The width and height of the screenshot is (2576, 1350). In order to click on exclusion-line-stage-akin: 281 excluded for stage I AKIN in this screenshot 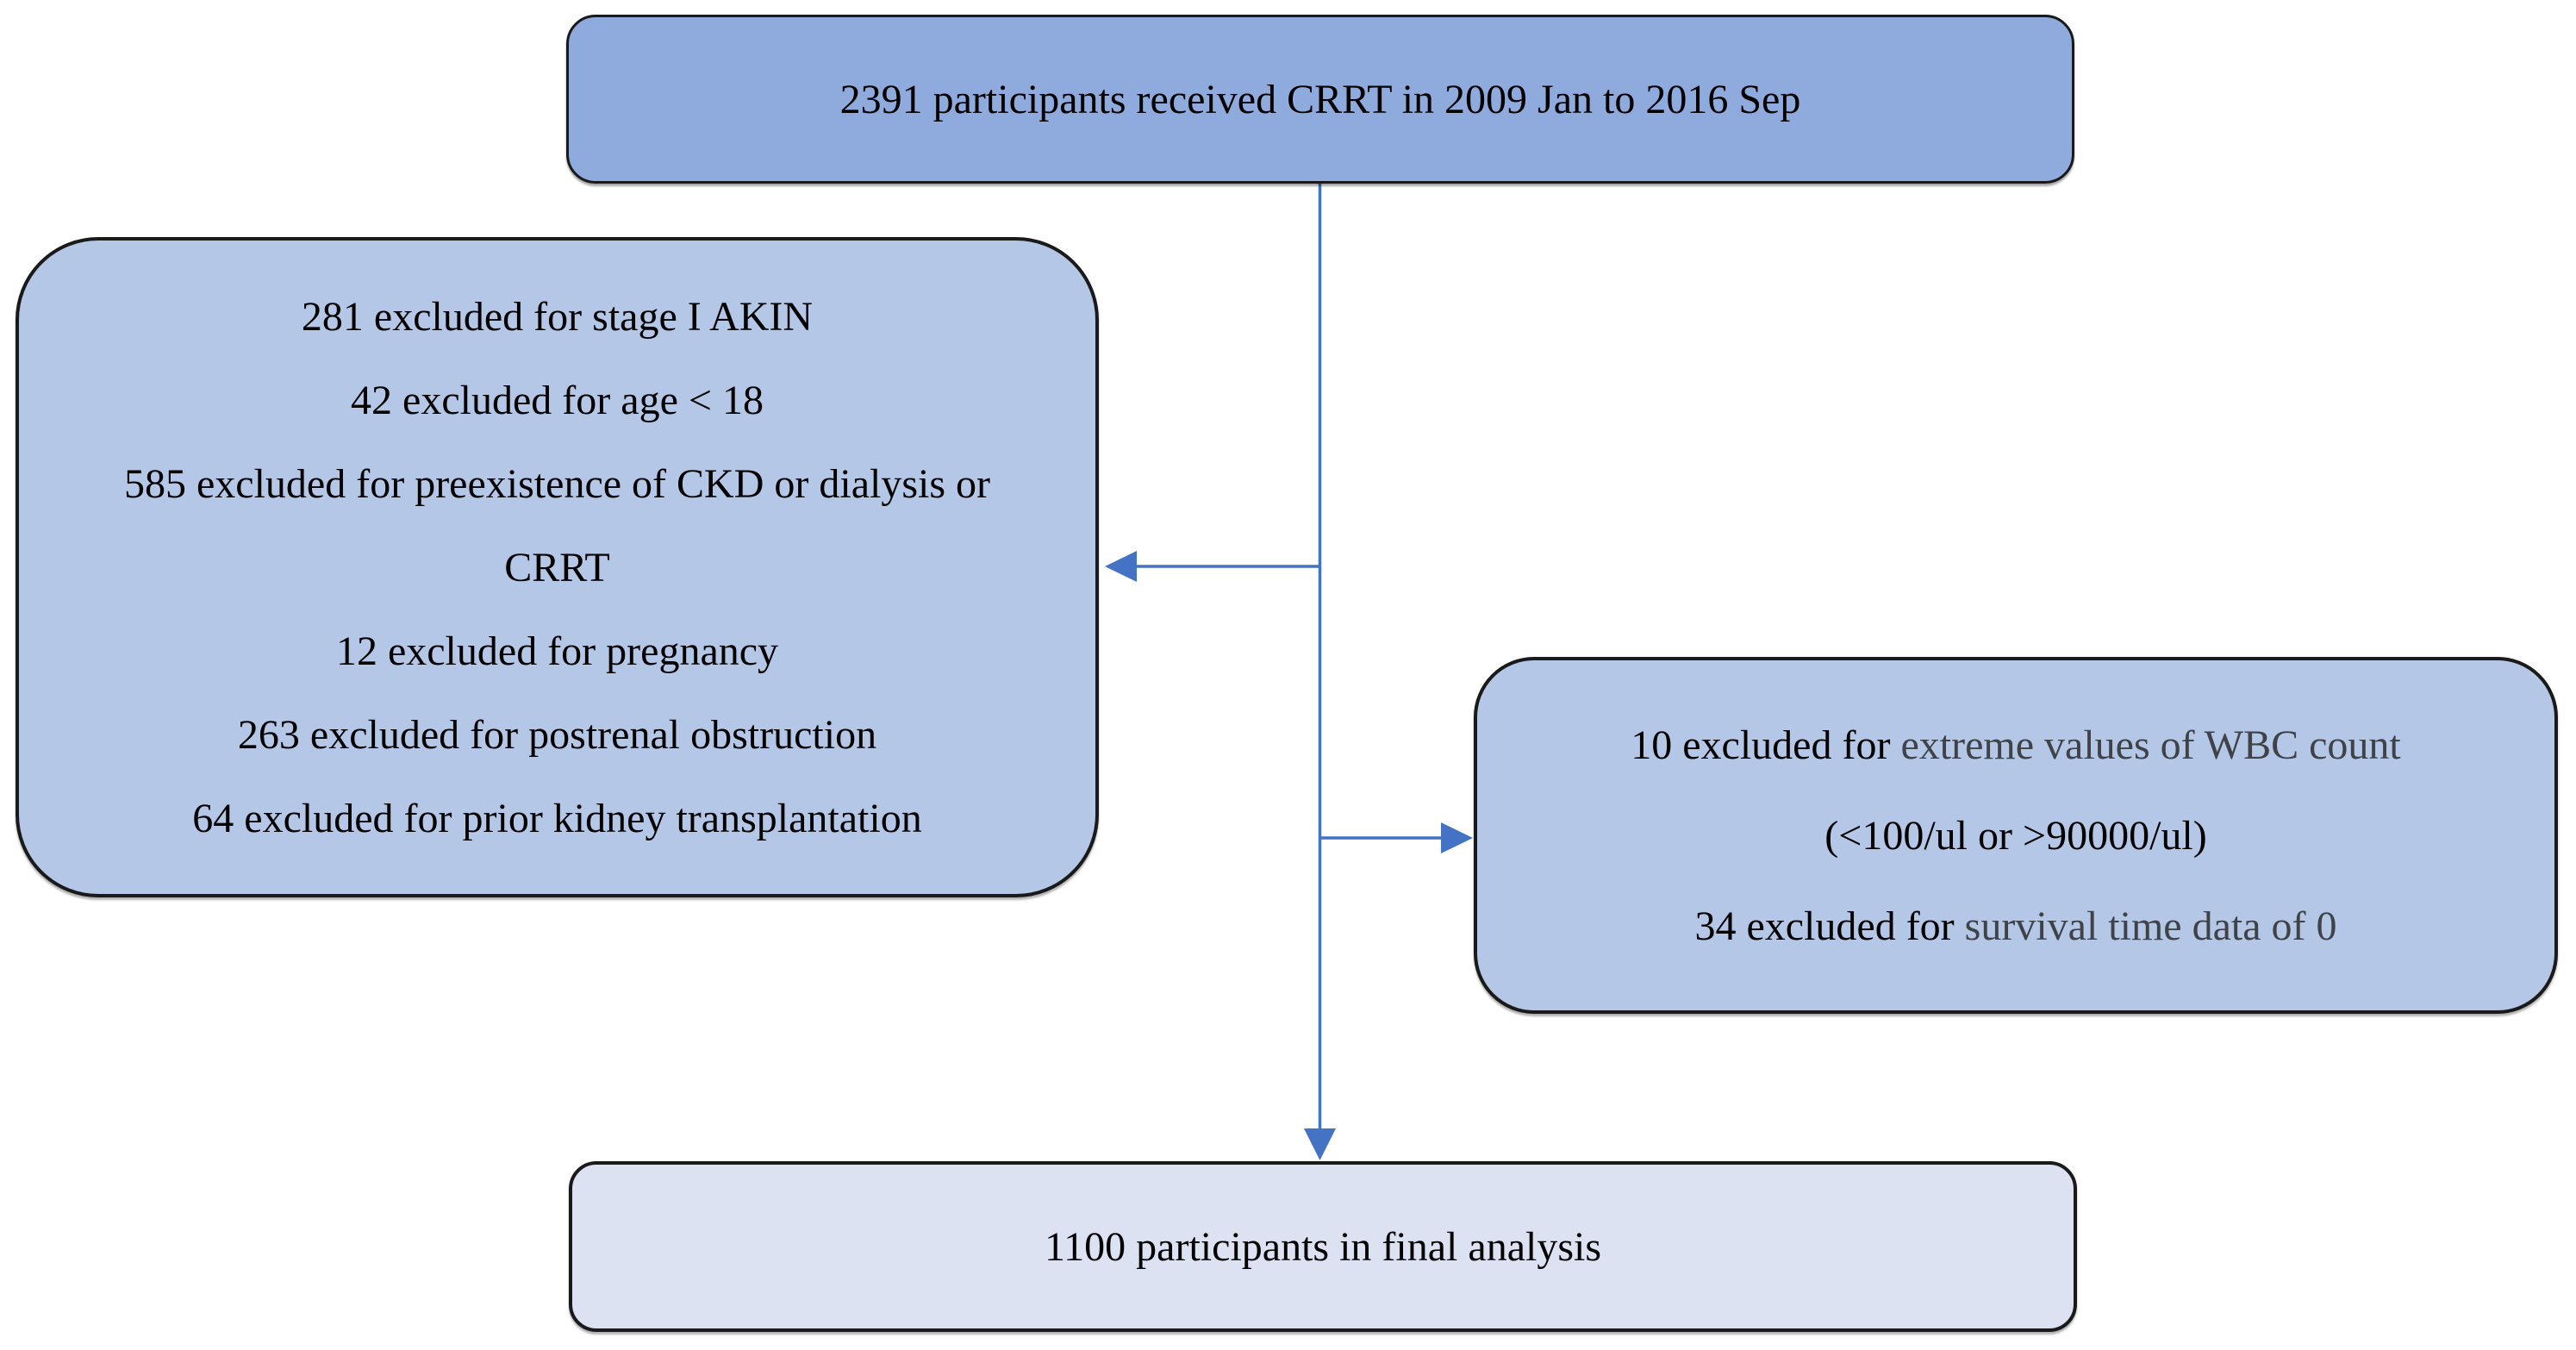, I will do `click(557, 316)`.